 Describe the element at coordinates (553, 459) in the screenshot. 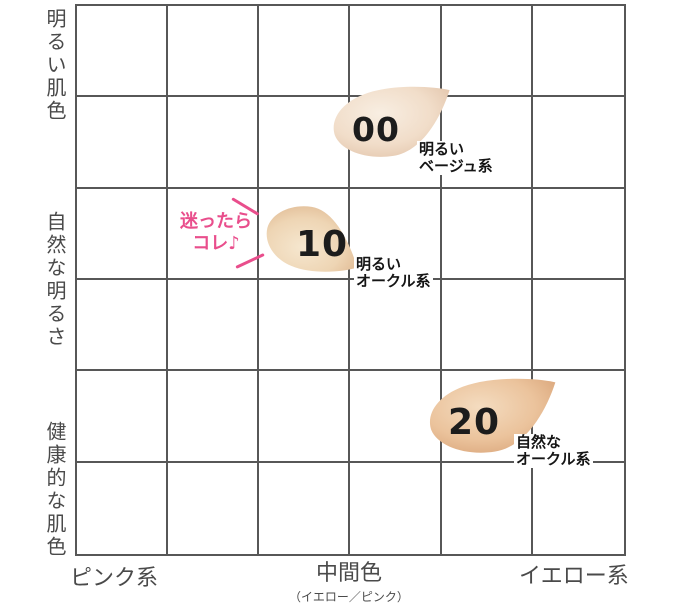

I see `shade-label-20-line2: オークル系` at that location.